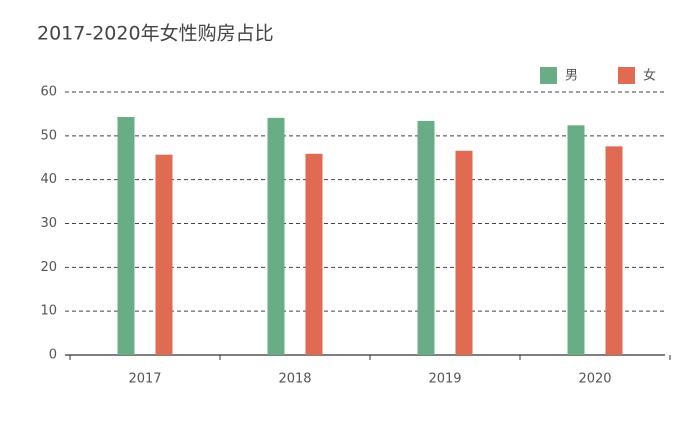  What do you see at coordinates (444, 379) in the screenshot?
I see `x-tick-label: 2019` at bounding box center [444, 379].